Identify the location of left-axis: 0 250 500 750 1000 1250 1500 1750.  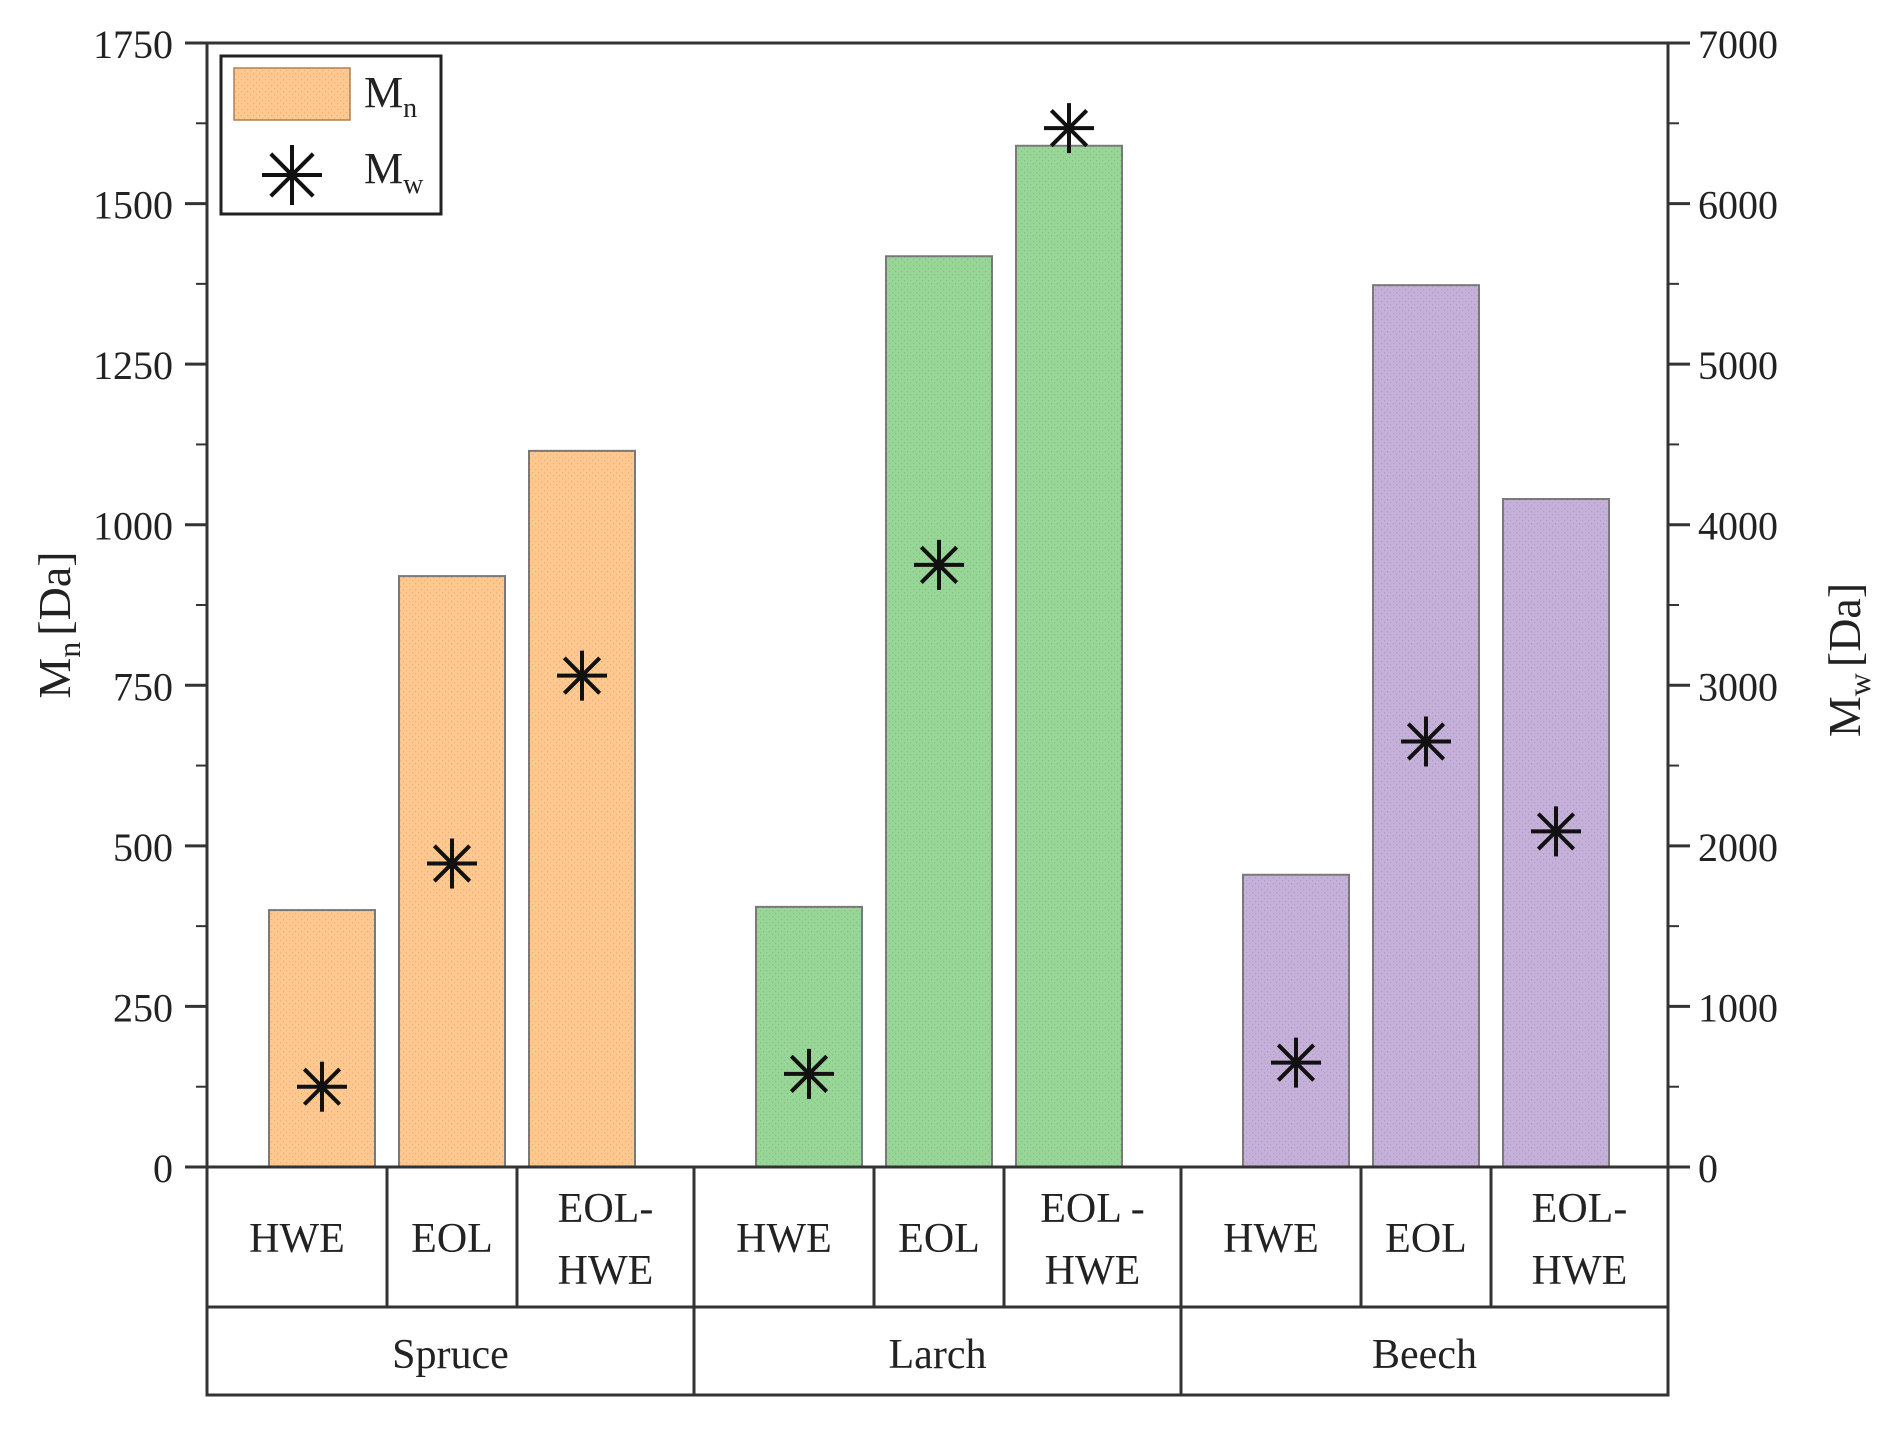
(150, 606).